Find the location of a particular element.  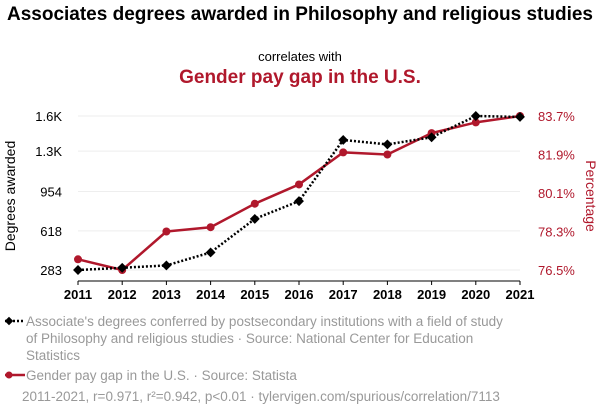

x-tick-label: 2014 is located at coordinates (211, 294).